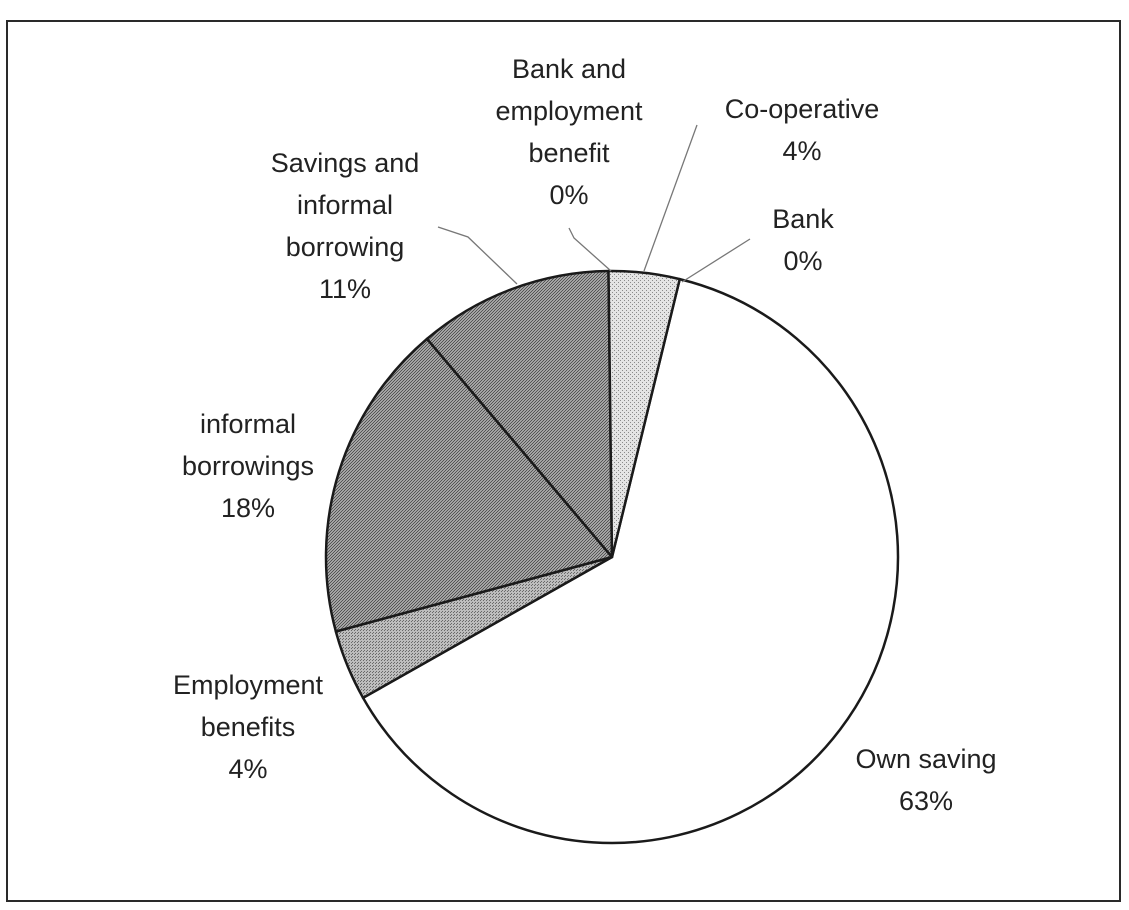 The image size is (1129, 910). Describe the element at coordinates (569, 132) in the screenshot. I see `slice-label: Bank and employment benefit 0%` at that location.